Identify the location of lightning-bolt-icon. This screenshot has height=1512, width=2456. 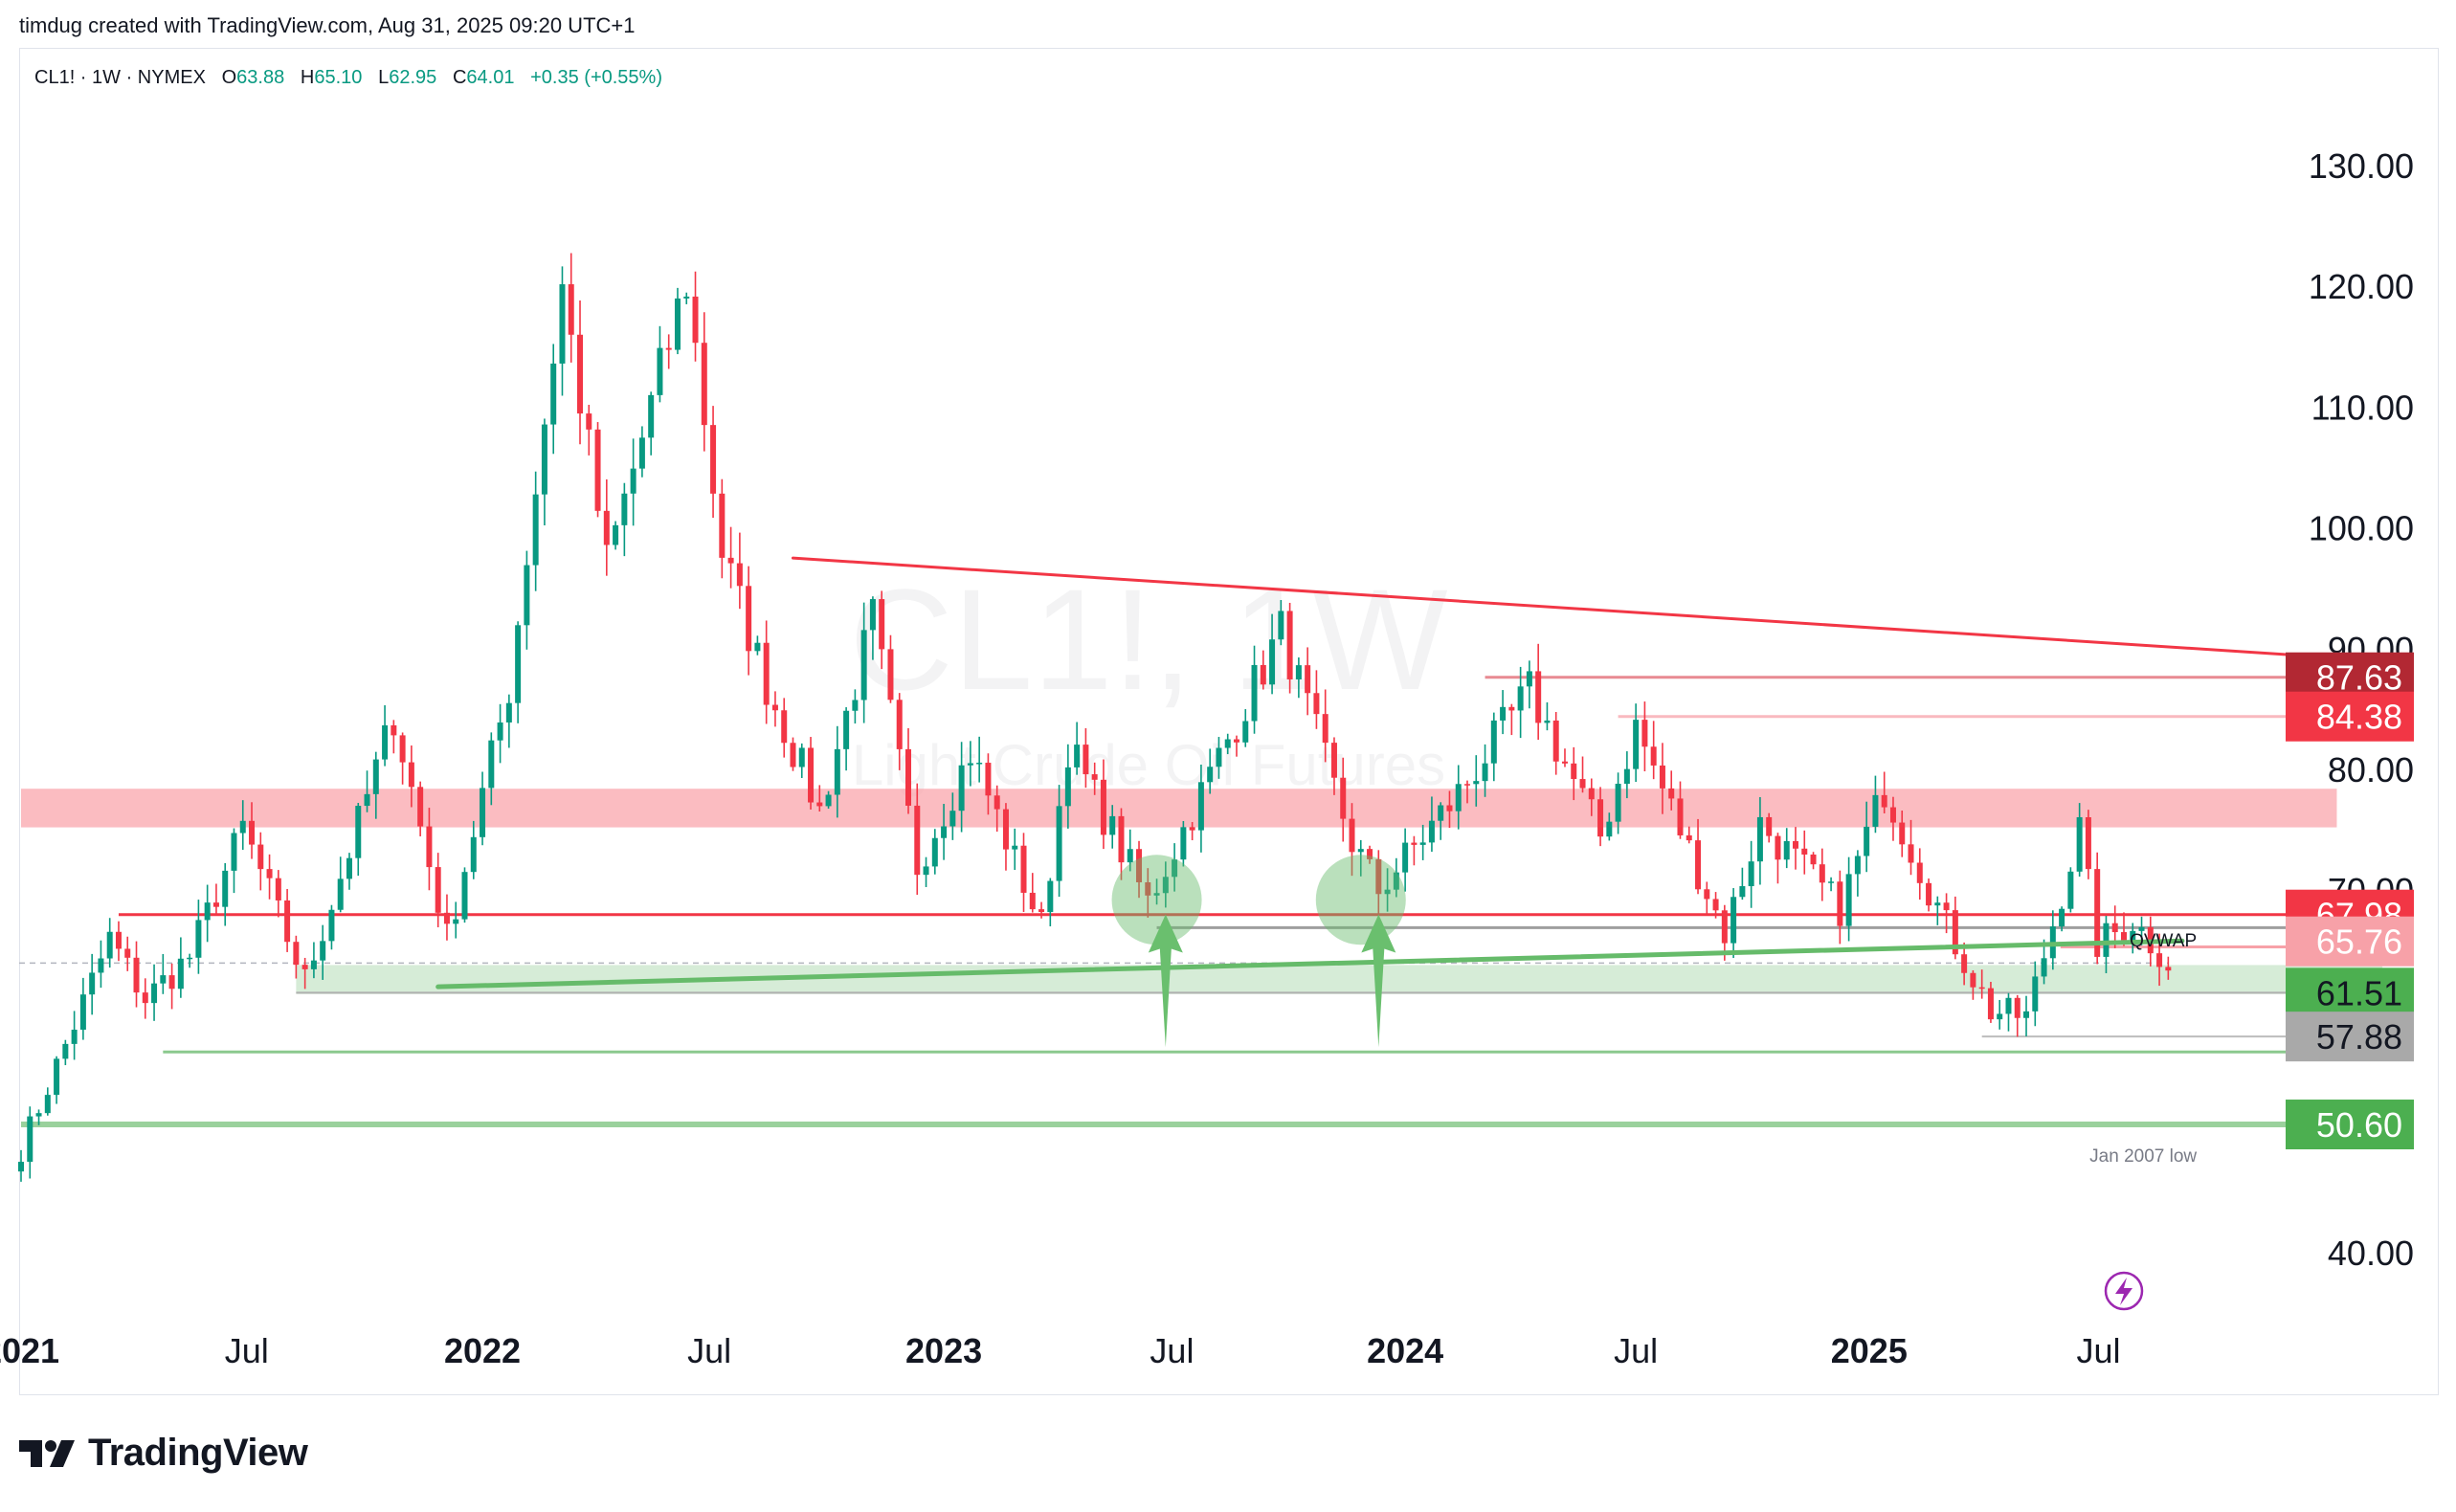
(2124, 1291).